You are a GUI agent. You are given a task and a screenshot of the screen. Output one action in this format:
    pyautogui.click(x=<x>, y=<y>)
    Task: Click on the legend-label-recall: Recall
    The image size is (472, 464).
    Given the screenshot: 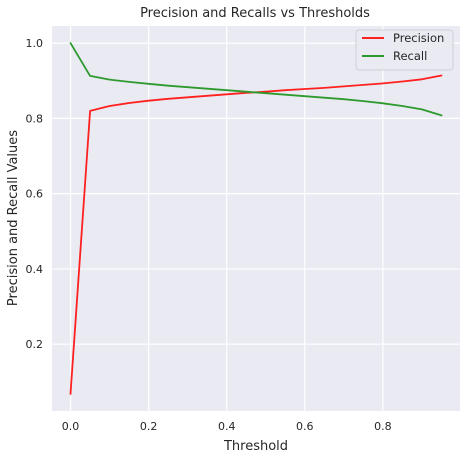 What is the action you would take?
    pyautogui.click(x=410, y=56)
    